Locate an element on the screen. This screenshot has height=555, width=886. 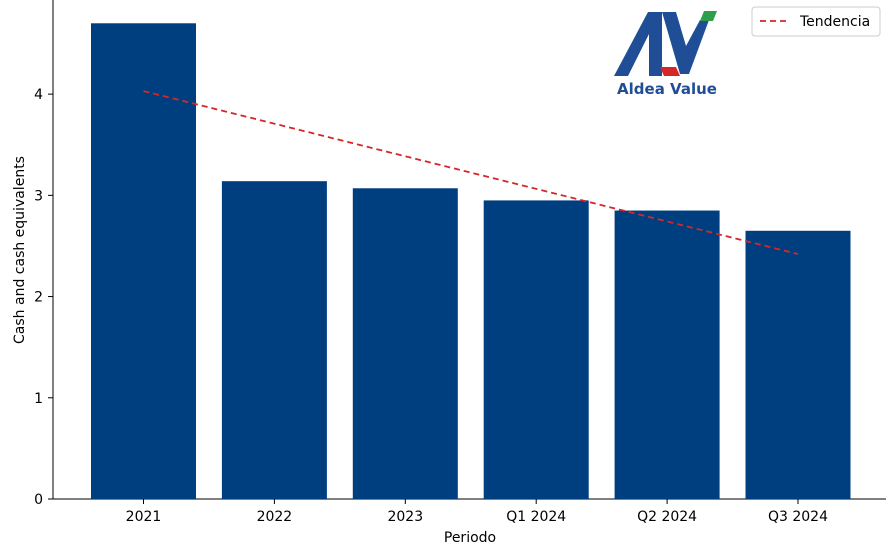
y-tick-label: 2 is located at coordinates (38, 298).